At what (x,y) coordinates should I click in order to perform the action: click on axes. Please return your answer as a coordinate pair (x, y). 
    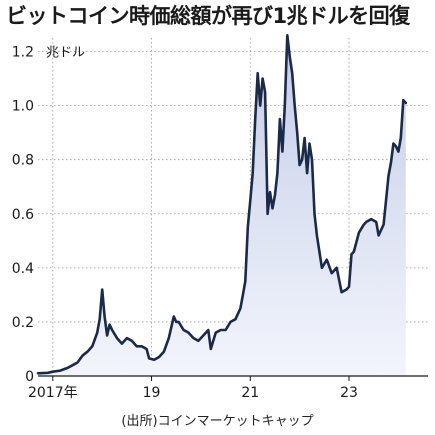
    Looking at the image, I should click on (233, 378).